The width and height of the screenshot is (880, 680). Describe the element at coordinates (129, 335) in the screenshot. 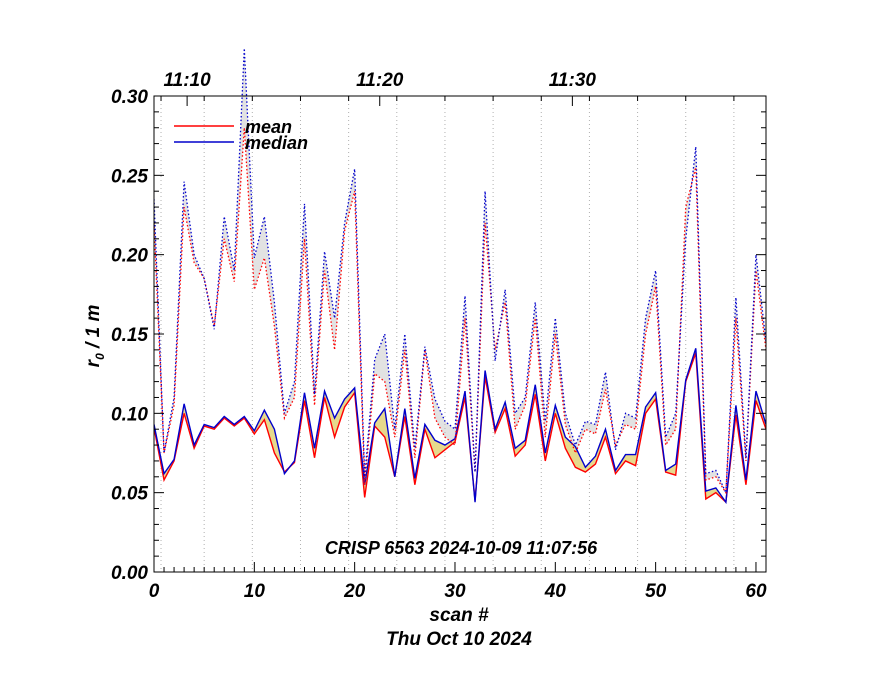

I see `y-tick-label: 0.15` at that location.